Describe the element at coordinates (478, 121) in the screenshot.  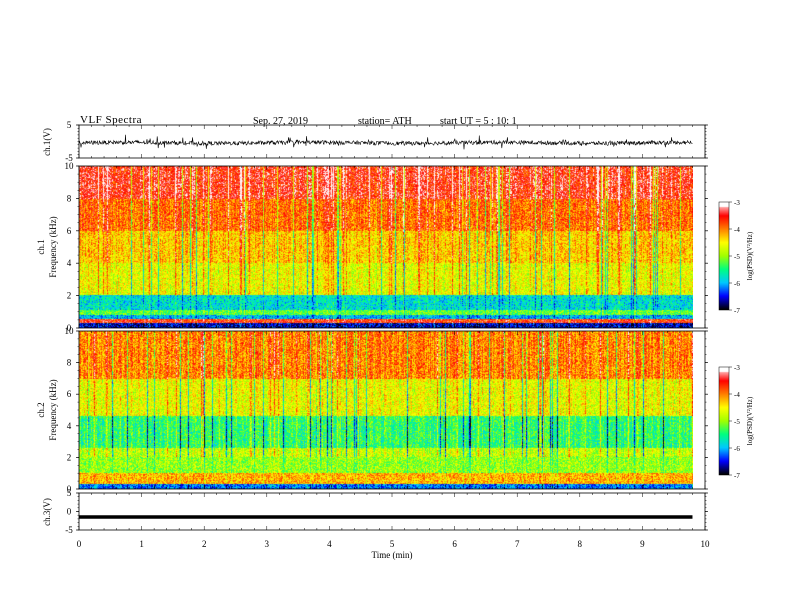
I see `start-time-label: start UT = 5 : 10: 1` at that location.